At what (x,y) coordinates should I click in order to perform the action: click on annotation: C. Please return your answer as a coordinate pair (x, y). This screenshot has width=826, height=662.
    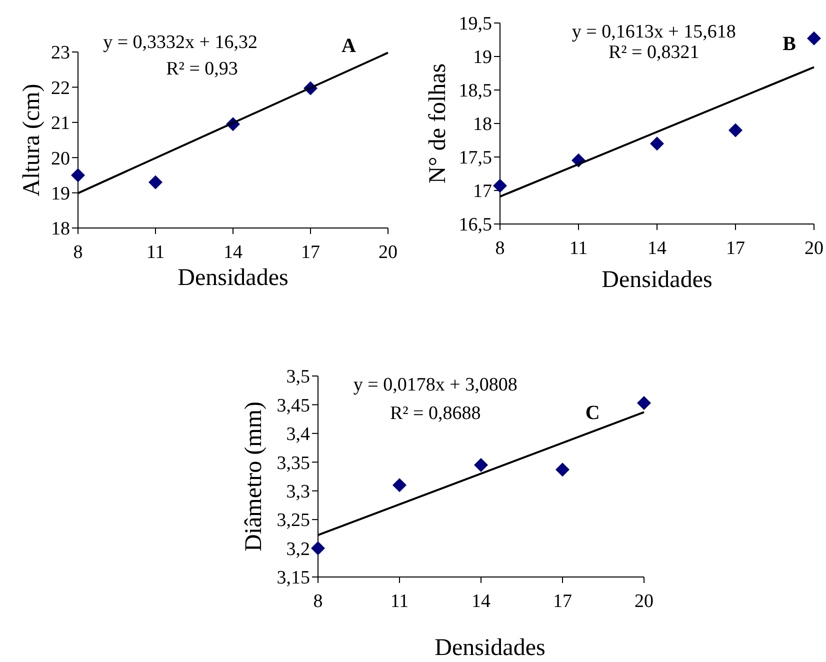
    Looking at the image, I should click on (592, 413).